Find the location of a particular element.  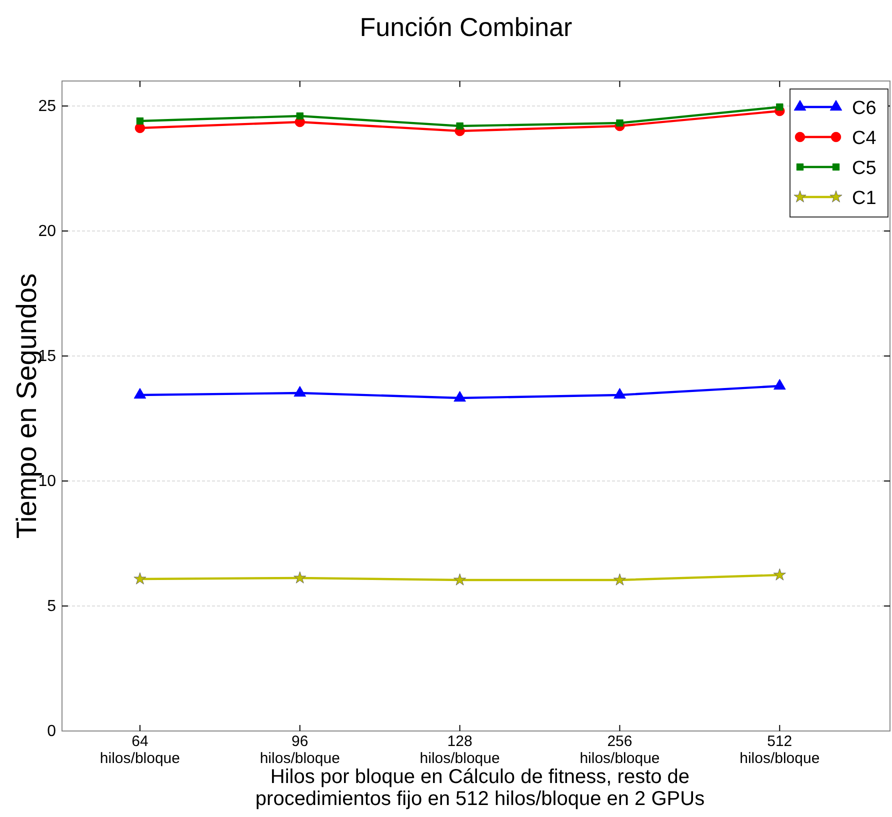

y-tick-label: 20 is located at coordinates (47, 231).